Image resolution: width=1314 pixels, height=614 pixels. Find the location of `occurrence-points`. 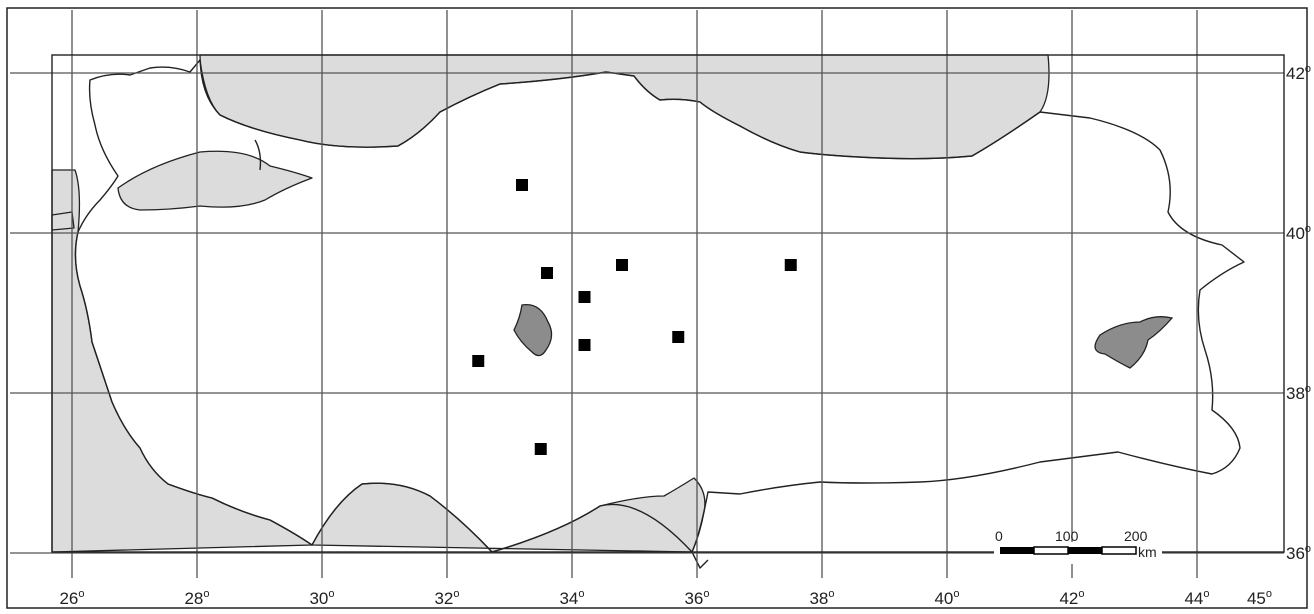

occurrence-points is located at coordinates (634, 317).